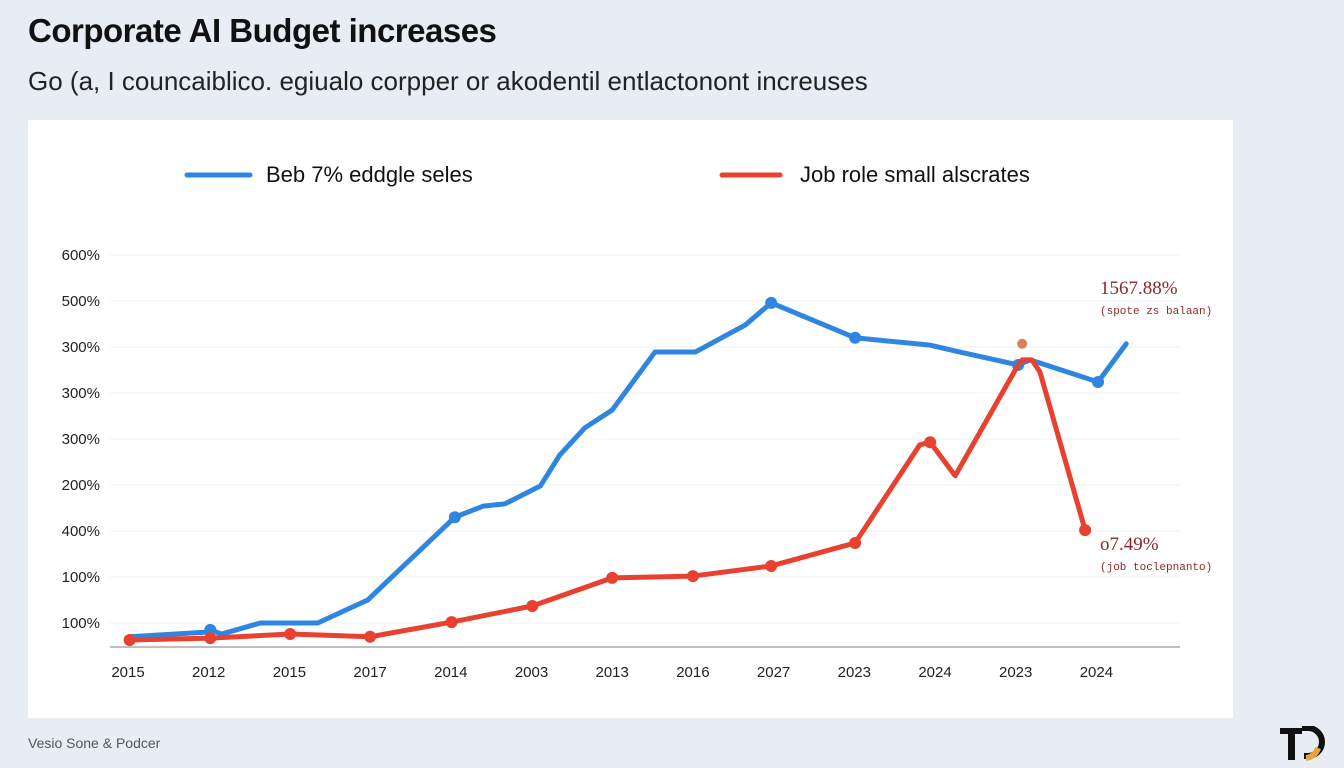 This screenshot has height=768, width=1344. I want to click on annotation-note: (job toclepnanto), so click(1156, 568).